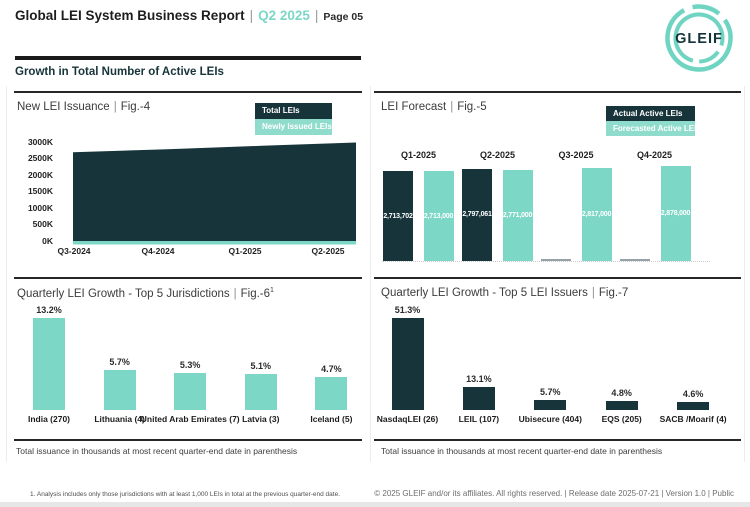  What do you see at coordinates (407, 310) in the screenshot?
I see `pct-value-label: 51.3%` at bounding box center [407, 310].